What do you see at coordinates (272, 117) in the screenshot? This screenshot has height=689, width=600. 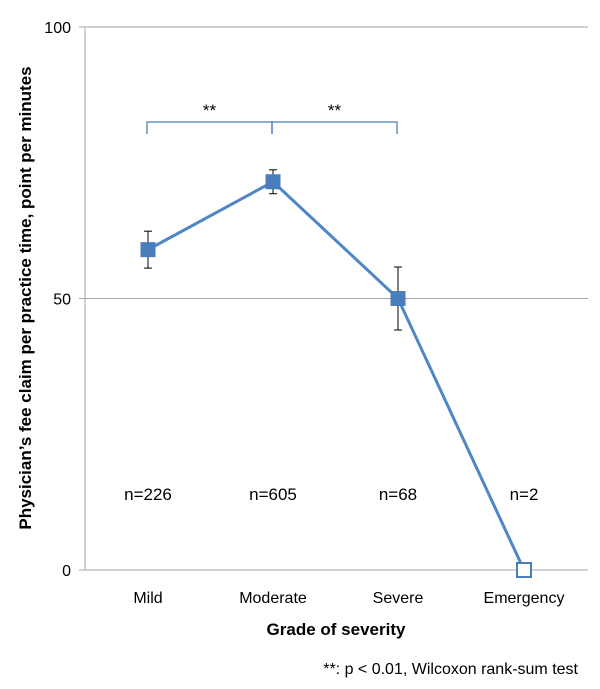 I see `significance-brackets: ** **` at bounding box center [272, 117].